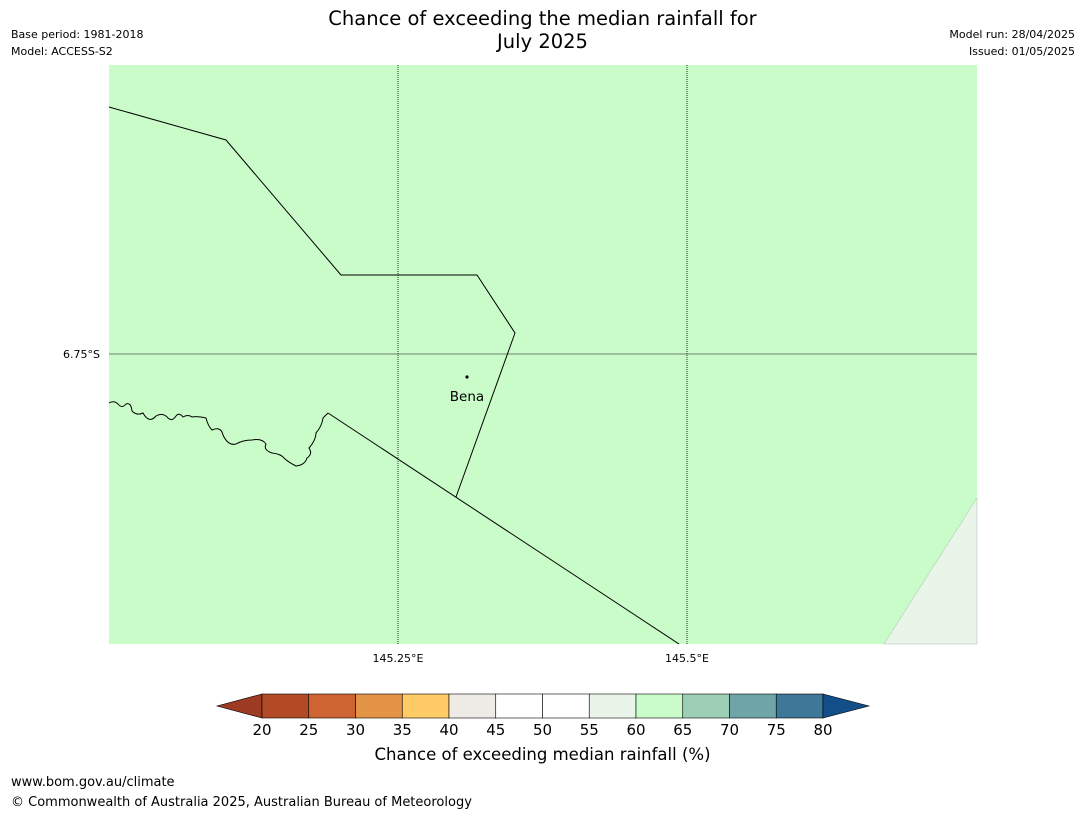  Describe the element at coordinates (62, 51) in the screenshot. I see `model-text: Model: ACCESS-S2` at that location.